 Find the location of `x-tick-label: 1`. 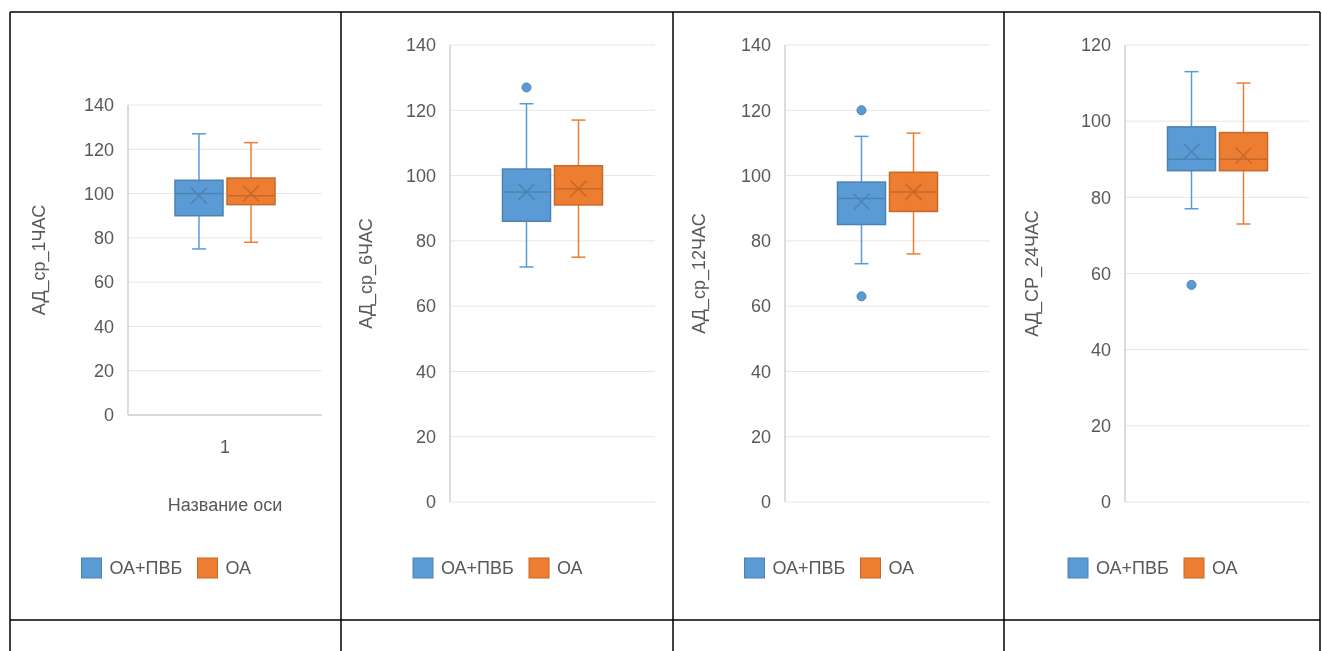

x-tick-label: 1 is located at coordinates (225, 447).